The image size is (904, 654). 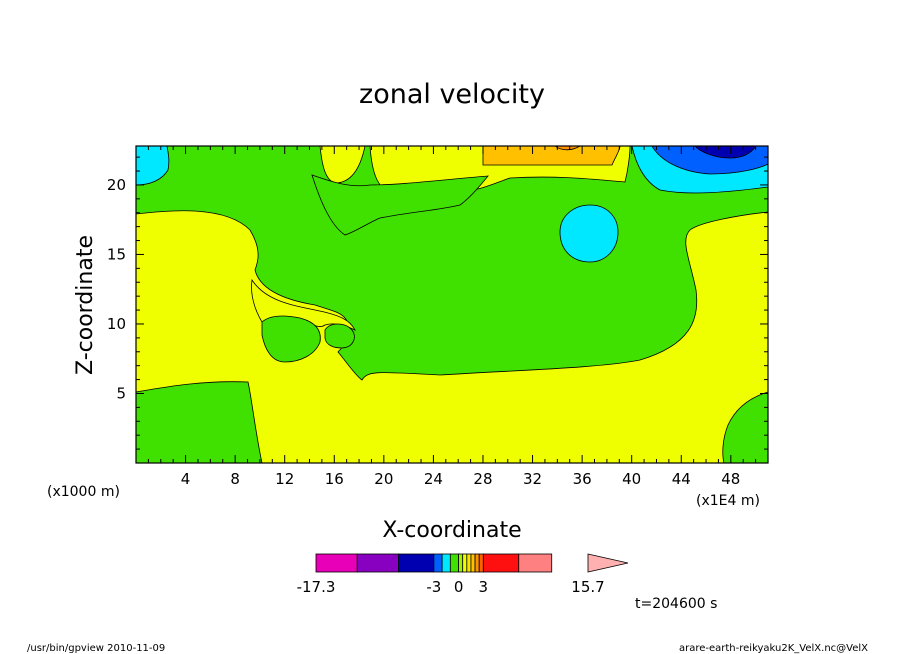 What do you see at coordinates (116, 254) in the screenshot?
I see `y-tick-label: 15` at bounding box center [116, 254].